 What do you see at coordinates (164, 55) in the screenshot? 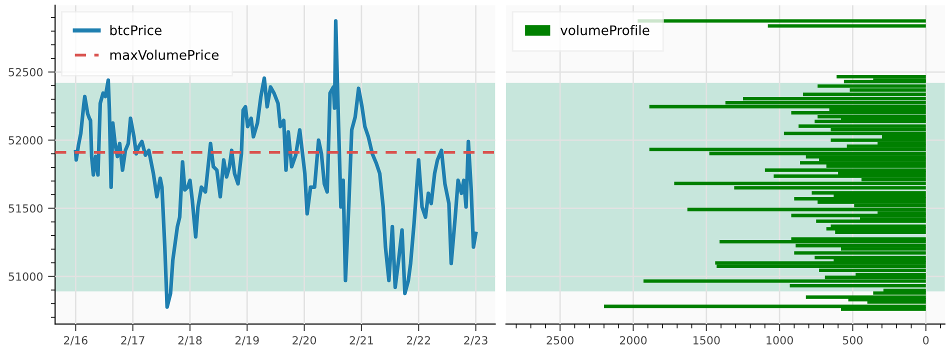
I see `legend-label: maxVolumePrice` at bounding box center [164, 55].